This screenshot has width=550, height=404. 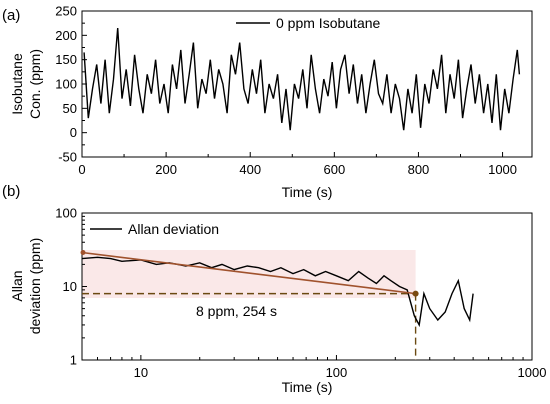 What do you see at coordinates (66, 35) in the screenshot?
I see `panel-a-y-tick-label: 200` at bounding box center [66, 35].